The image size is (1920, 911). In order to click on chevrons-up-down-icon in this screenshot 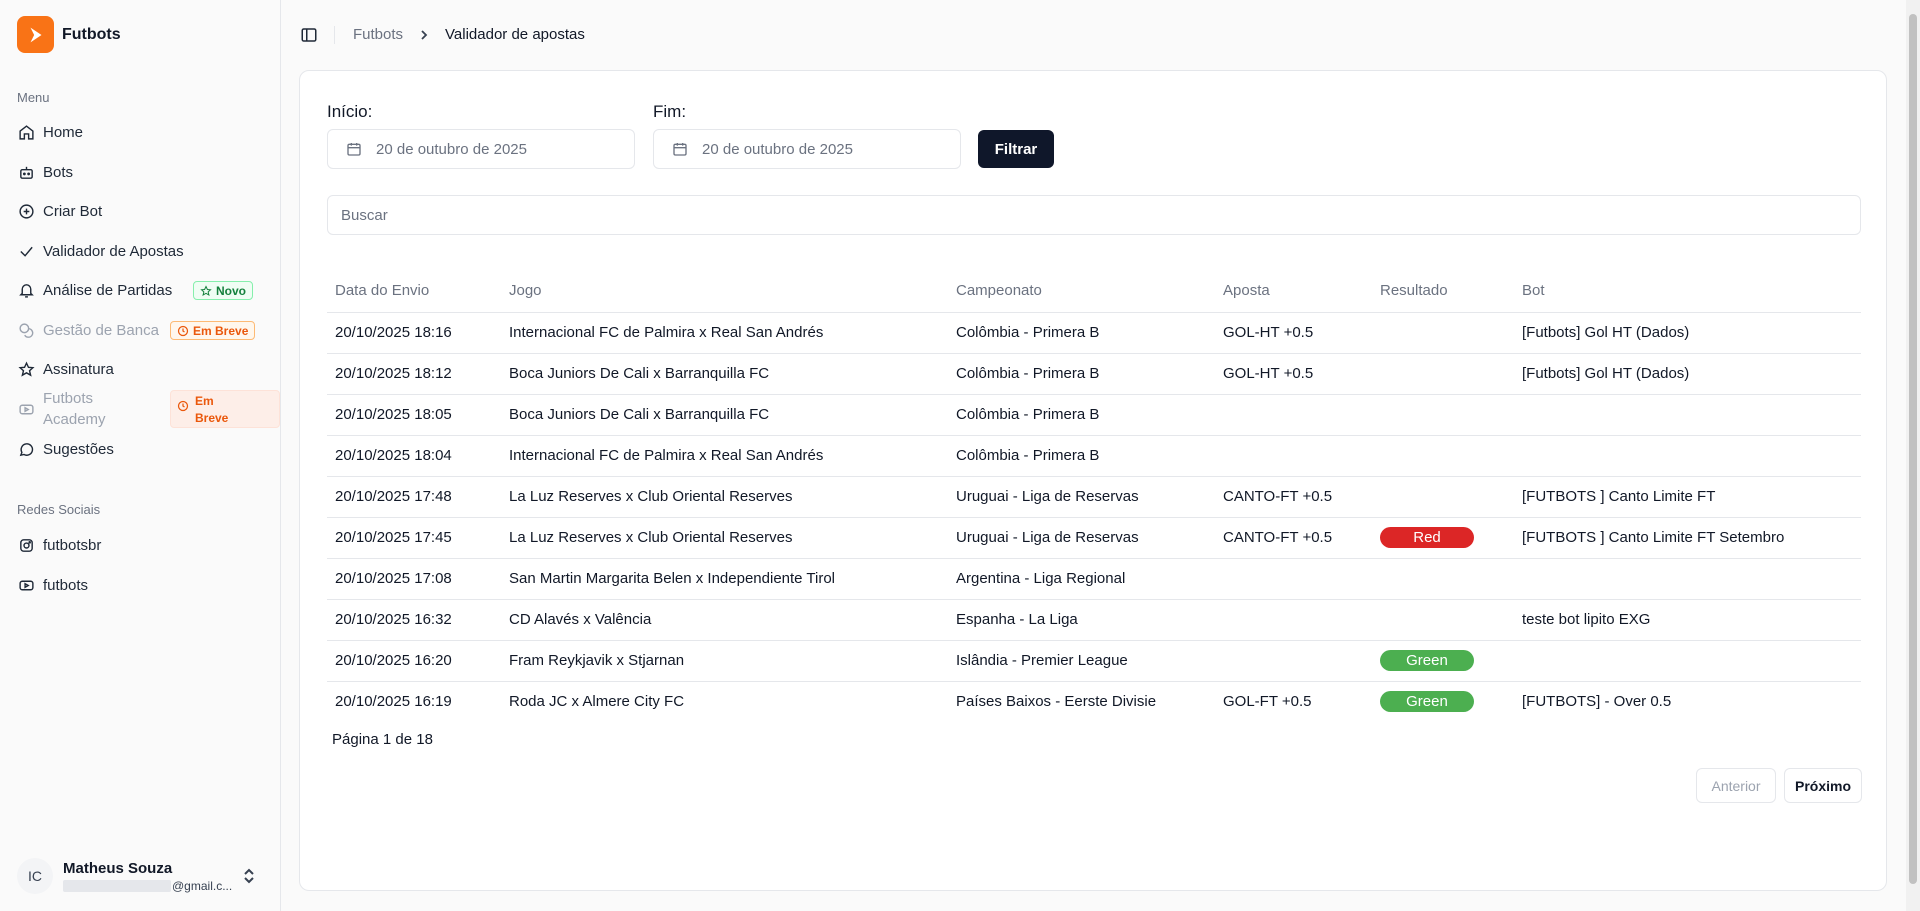, I will do `click(249, 876)`.